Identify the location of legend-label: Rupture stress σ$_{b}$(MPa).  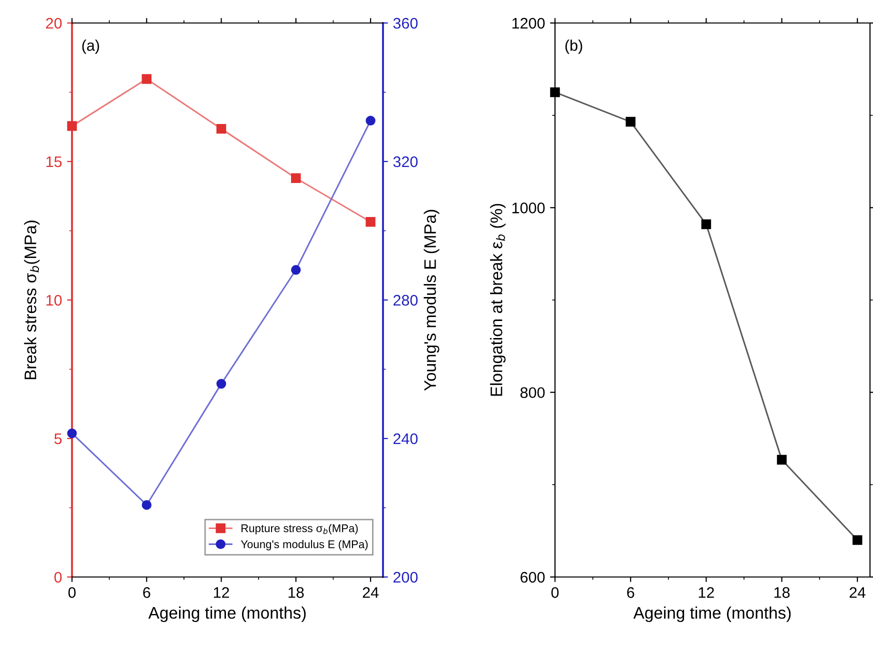
(300, 529).